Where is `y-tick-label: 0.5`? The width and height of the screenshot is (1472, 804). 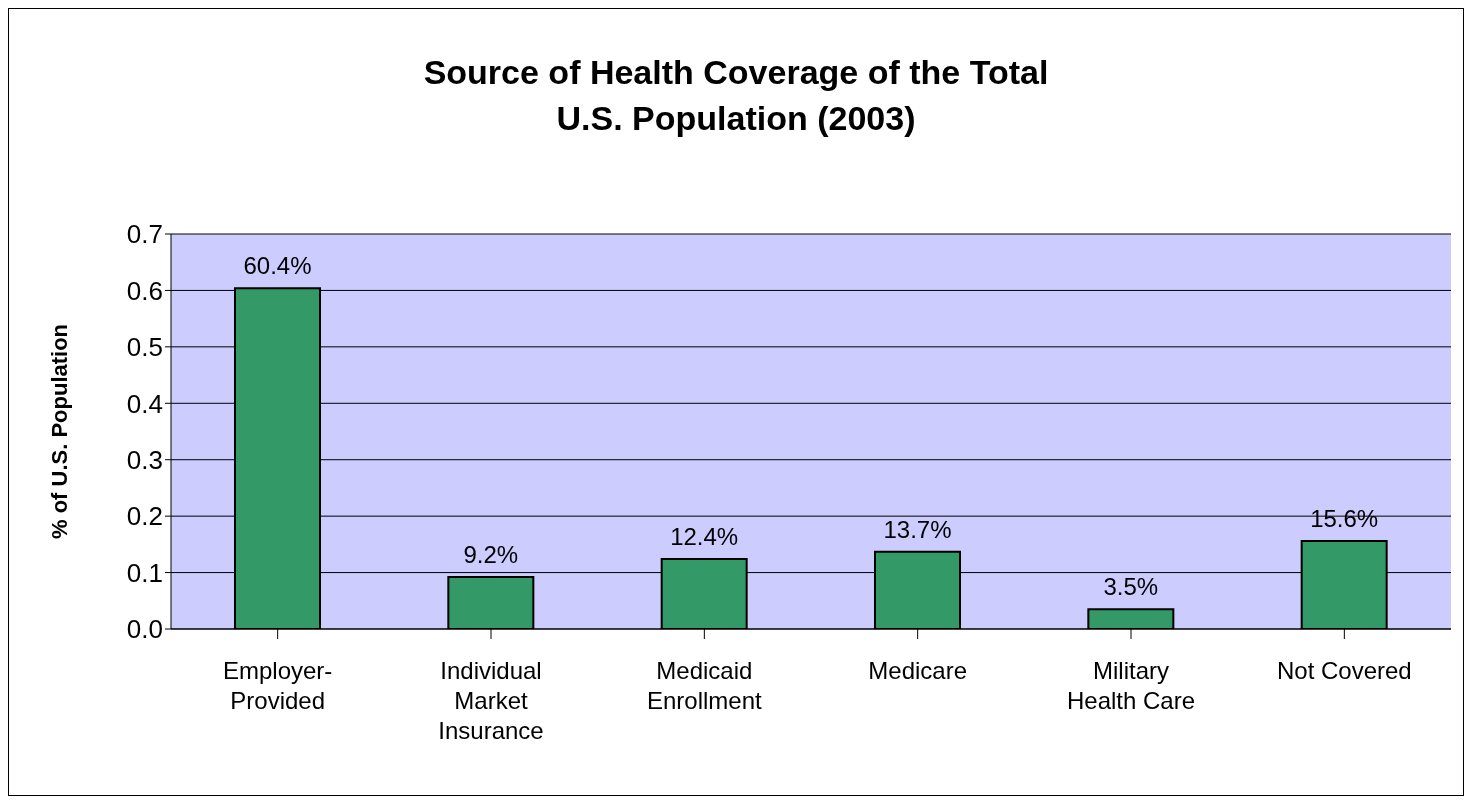 y-tick-label: 0.5 is located at coordinates (144, 347).